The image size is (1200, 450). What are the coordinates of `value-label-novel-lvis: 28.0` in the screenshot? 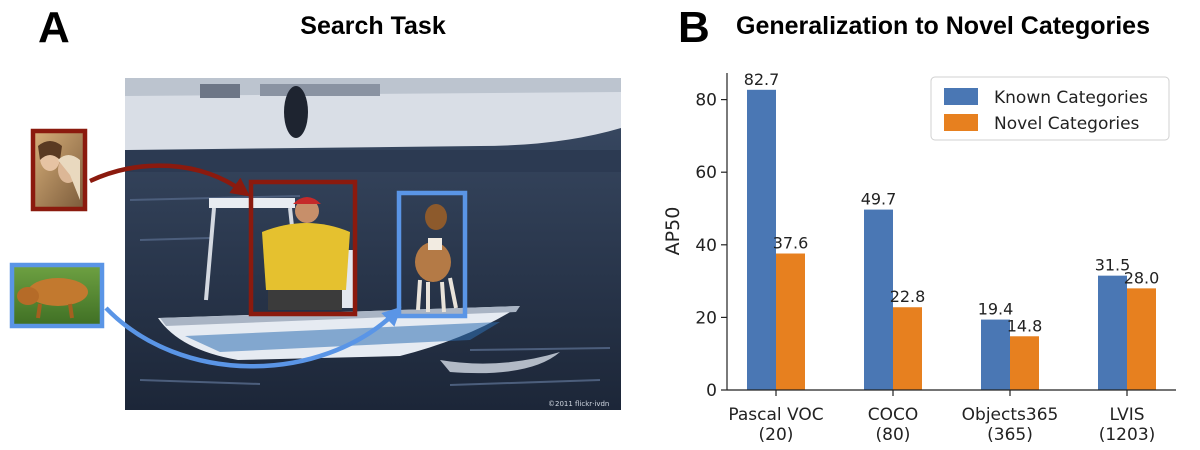 It's located at (1142, 277).